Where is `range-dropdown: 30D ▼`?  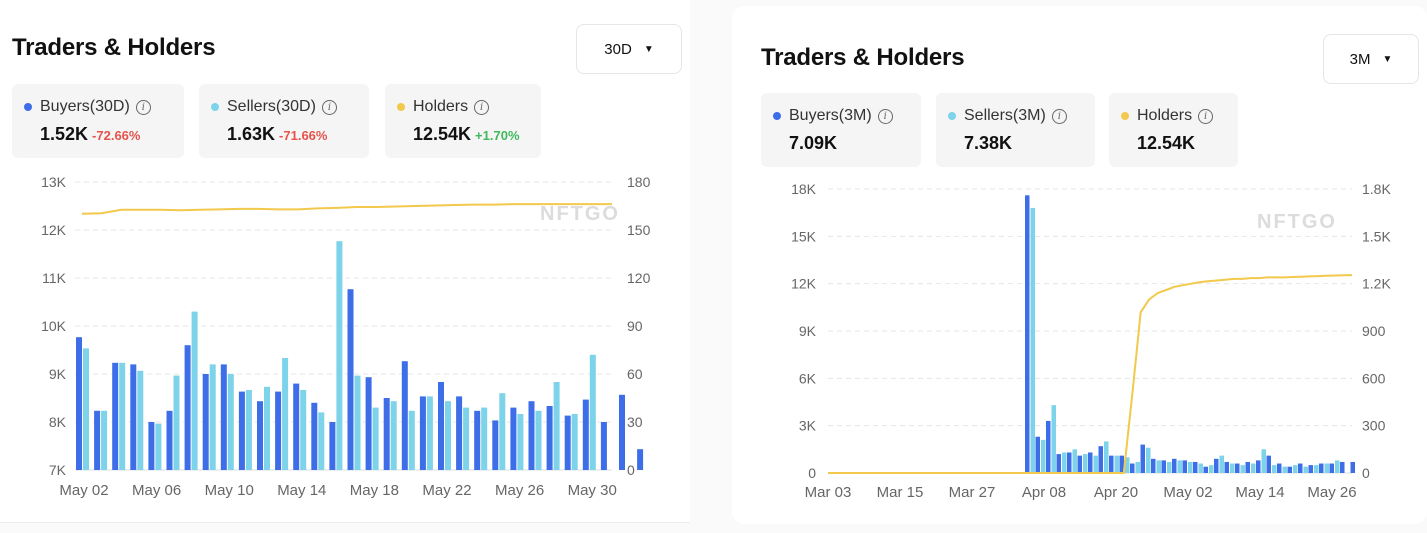
range-dropdown: 30D ▼ is located at coordinates (629, 49).